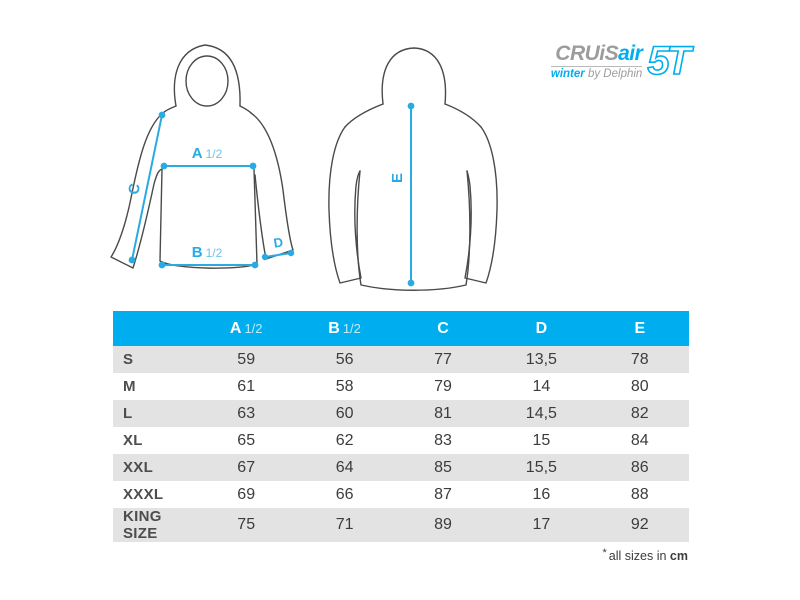 The width and height of the screenshot is (800, 600). What do you see at coordinates (128, 413) in the screenshot?
I see `size-label: L` at bounding box center [128, 413].